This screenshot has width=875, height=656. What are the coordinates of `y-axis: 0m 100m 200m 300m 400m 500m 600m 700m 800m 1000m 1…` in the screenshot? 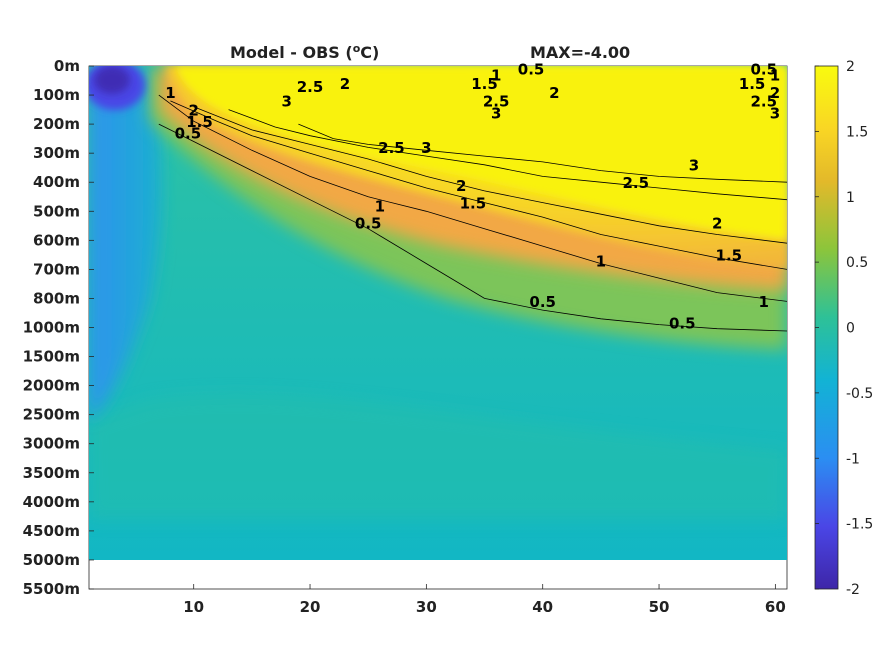 It's located at (58, 327).